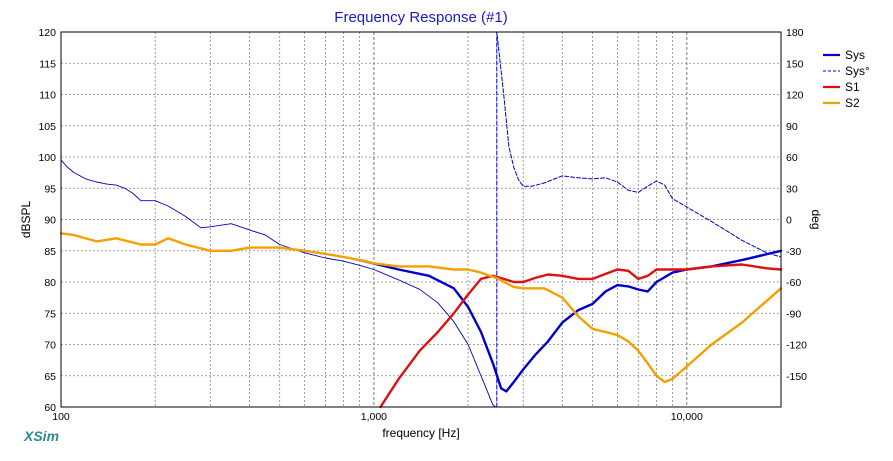  I want to click on x-axis-label: frequency [Hz], so click(420, 433).